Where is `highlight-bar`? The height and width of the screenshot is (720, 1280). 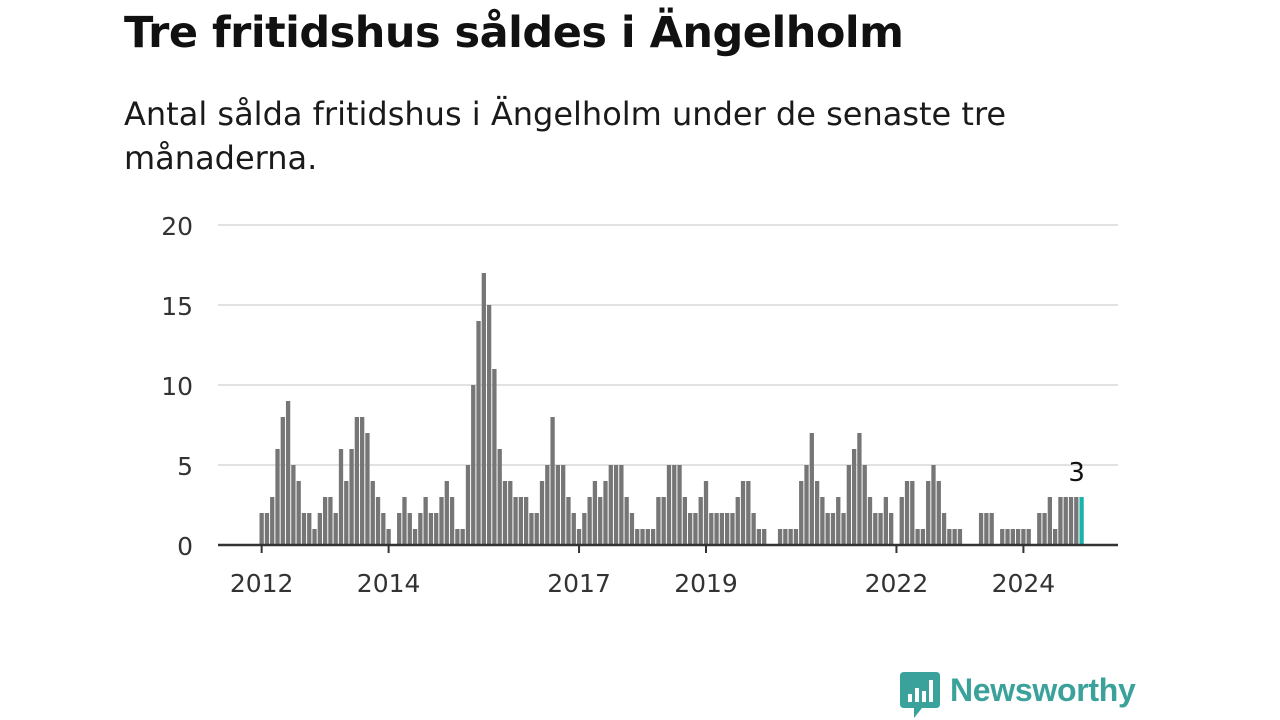 highlight-bar is located at coordinates (1081, 521).